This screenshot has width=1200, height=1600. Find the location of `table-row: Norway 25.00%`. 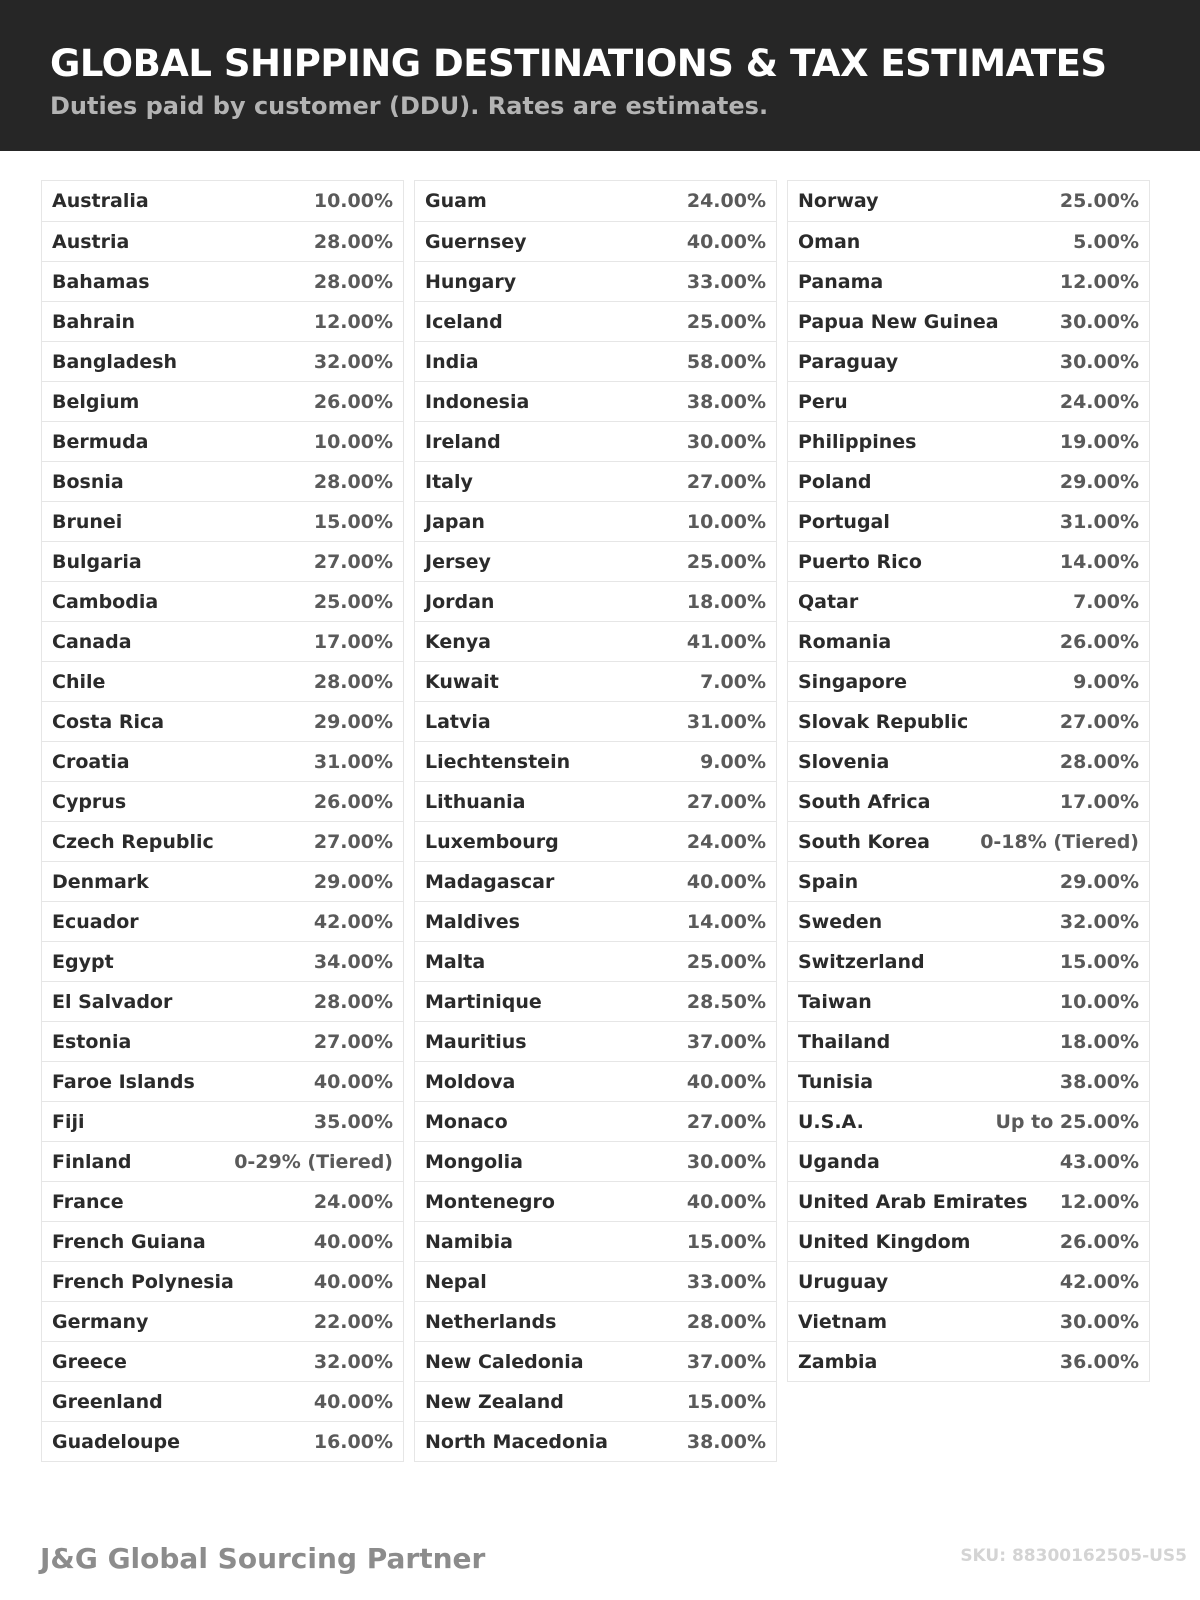

table-row: Norway 25.00% is located at coordinates (968, 201).